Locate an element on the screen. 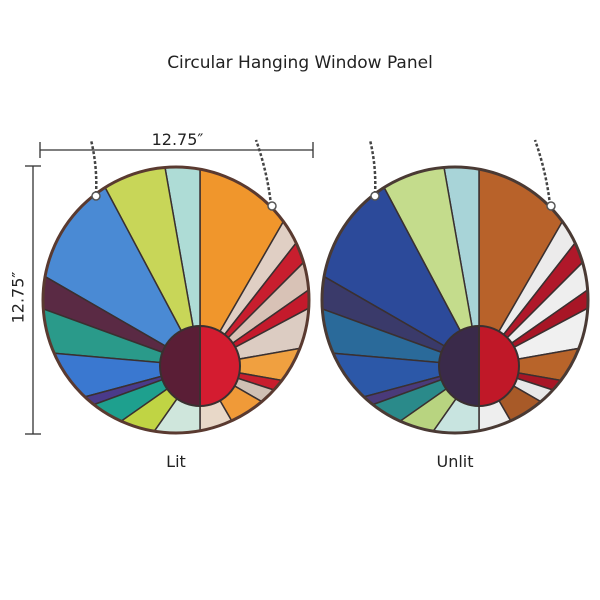 The width and height of the screenshot is (600, 600). page-title: Circular Hanging Window Panel is located at coordinates (300, 63).